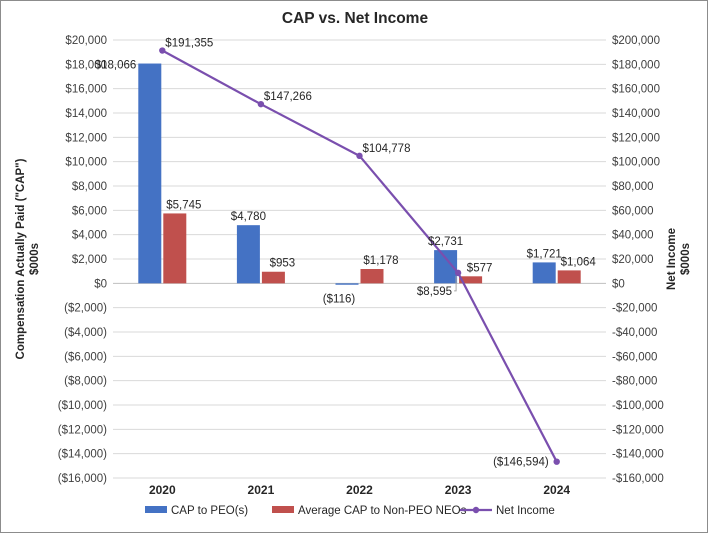  What do you see at coordinates (480, 268) in the screenshot?
I see `data-label-cap-non-peo: $577` at bounding box center [480, 268].